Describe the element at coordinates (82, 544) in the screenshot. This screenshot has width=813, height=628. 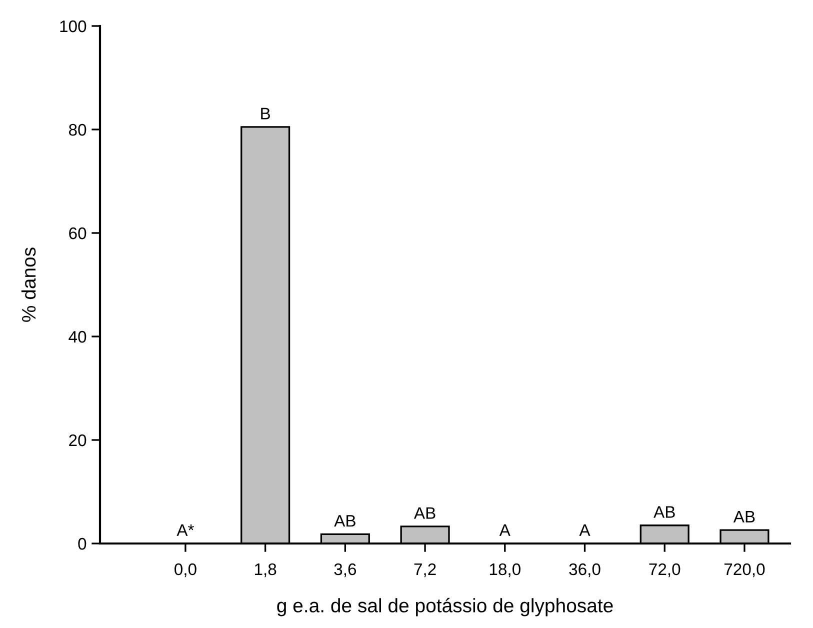
I see `y-tick-label: 0` at that location.